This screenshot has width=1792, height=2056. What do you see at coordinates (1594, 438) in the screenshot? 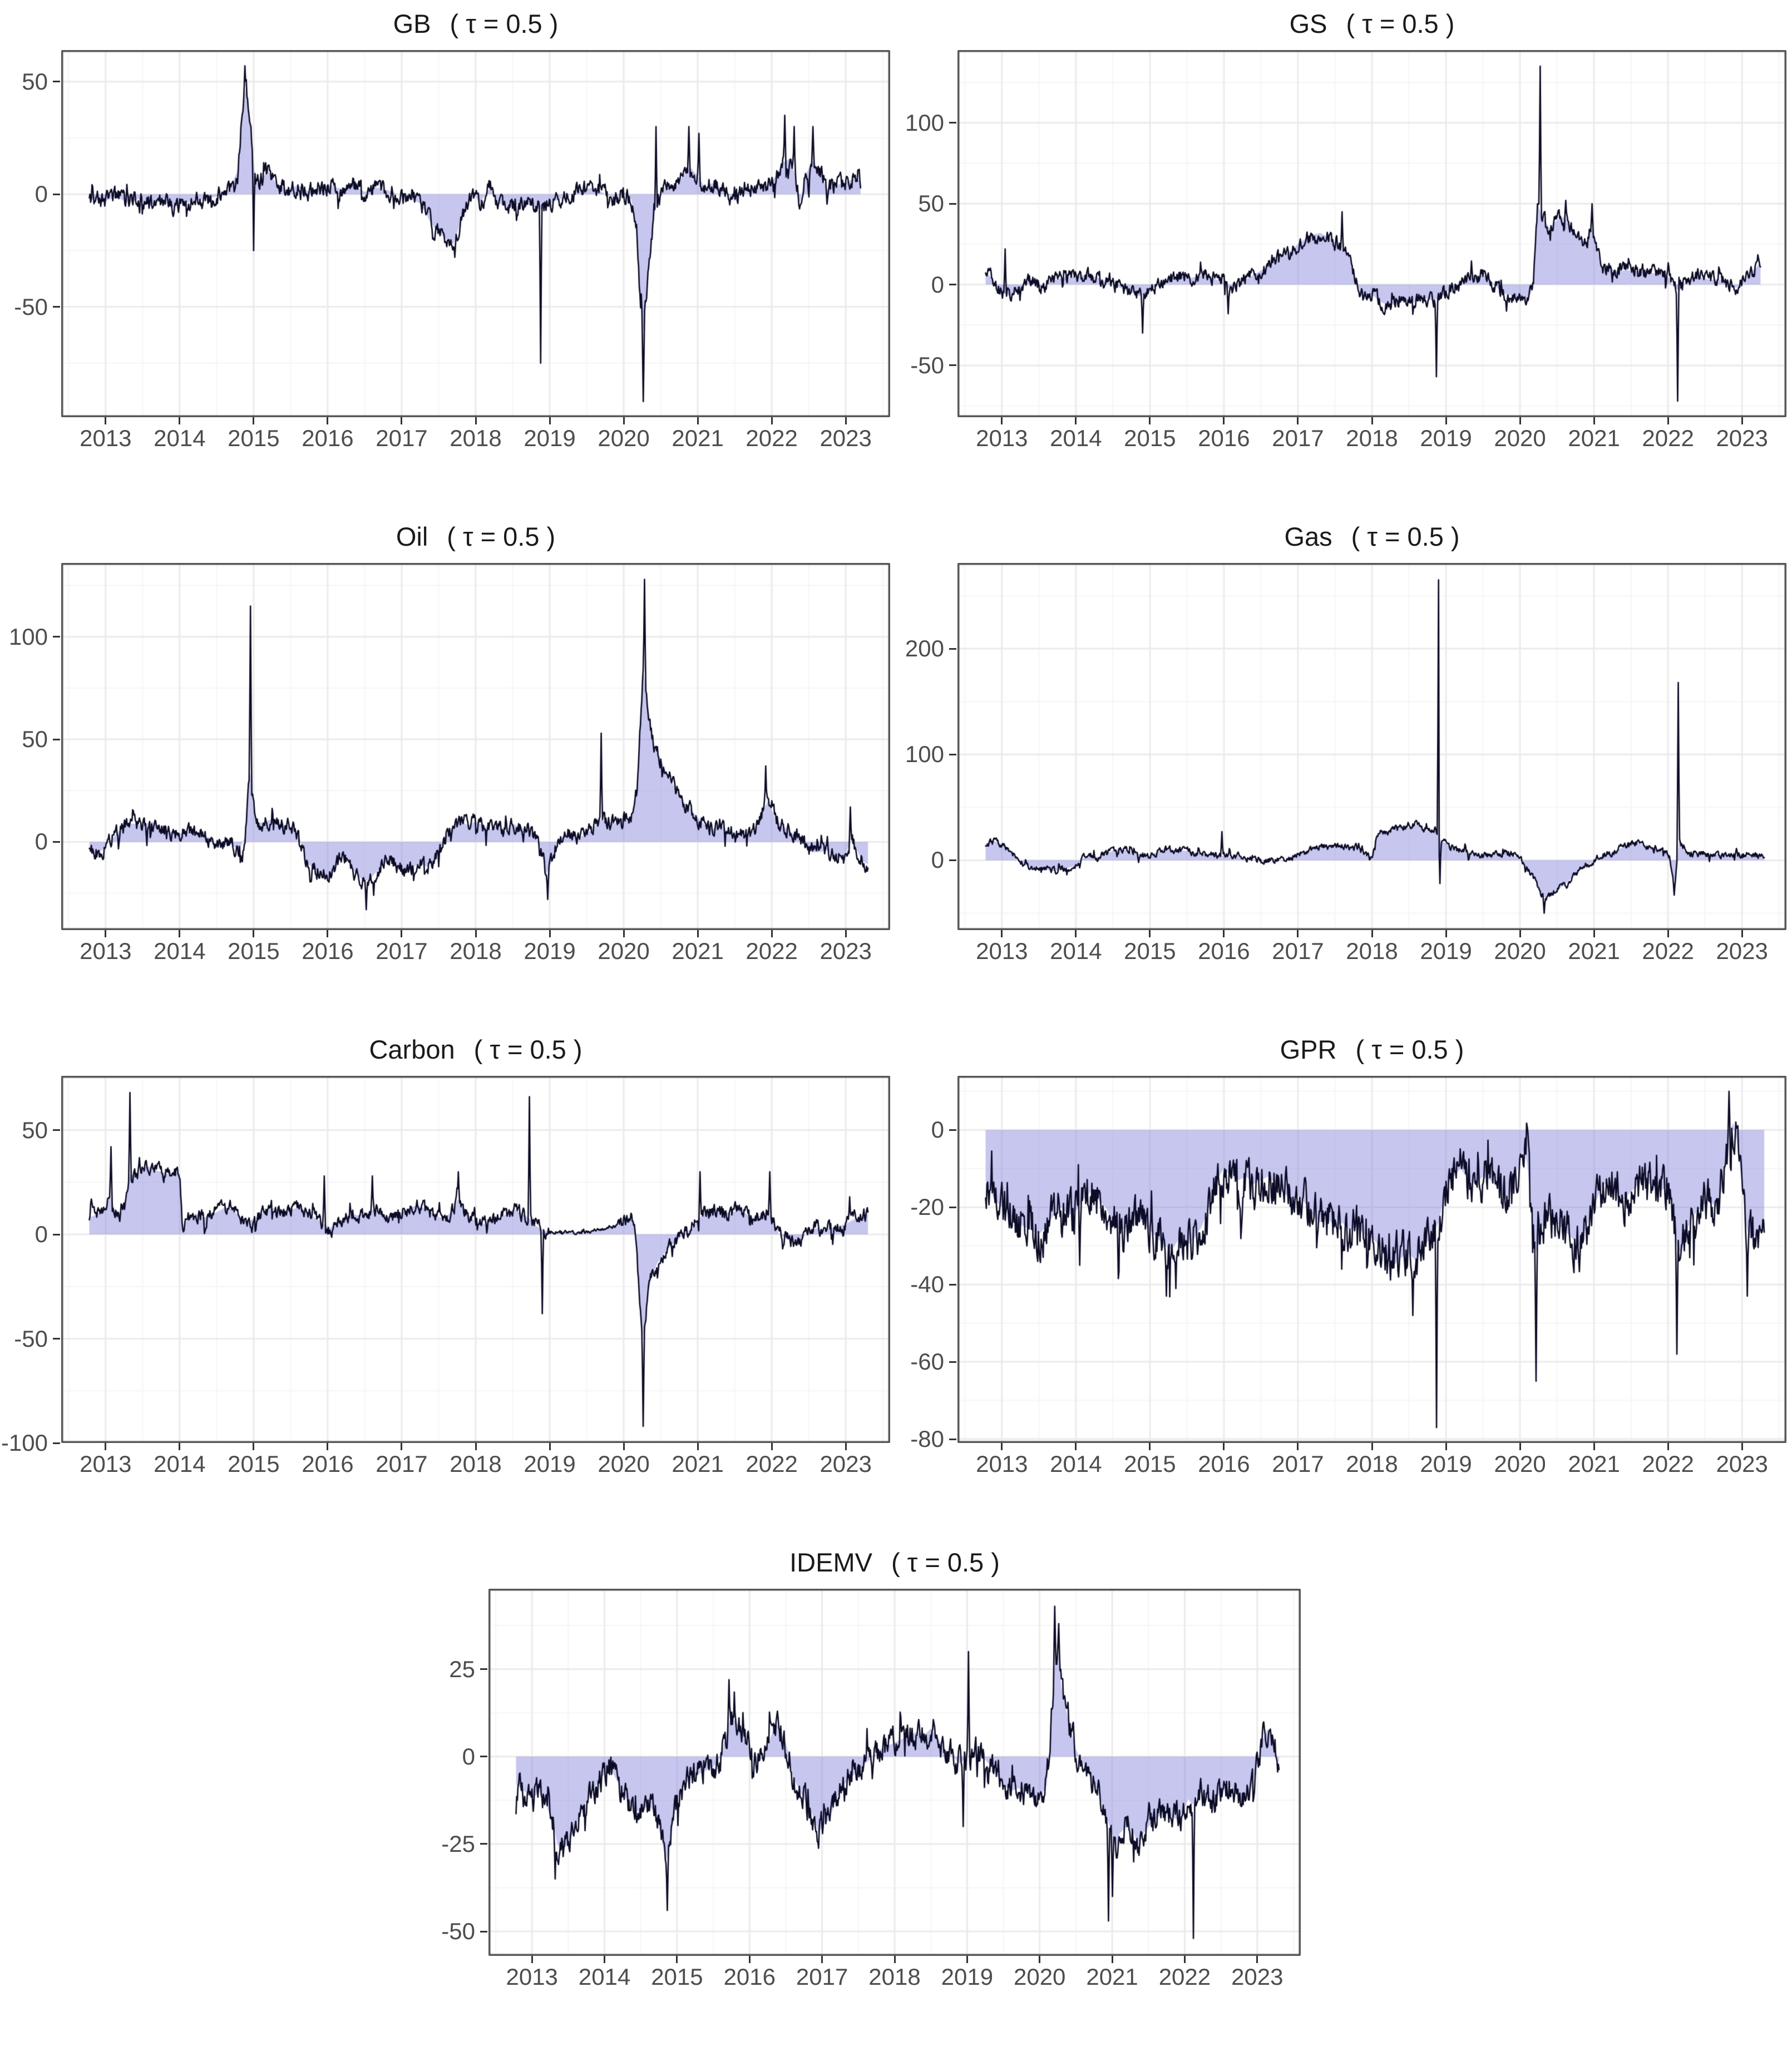
I see `x-tick-label: 2021` at bounding box center [1594, 438].